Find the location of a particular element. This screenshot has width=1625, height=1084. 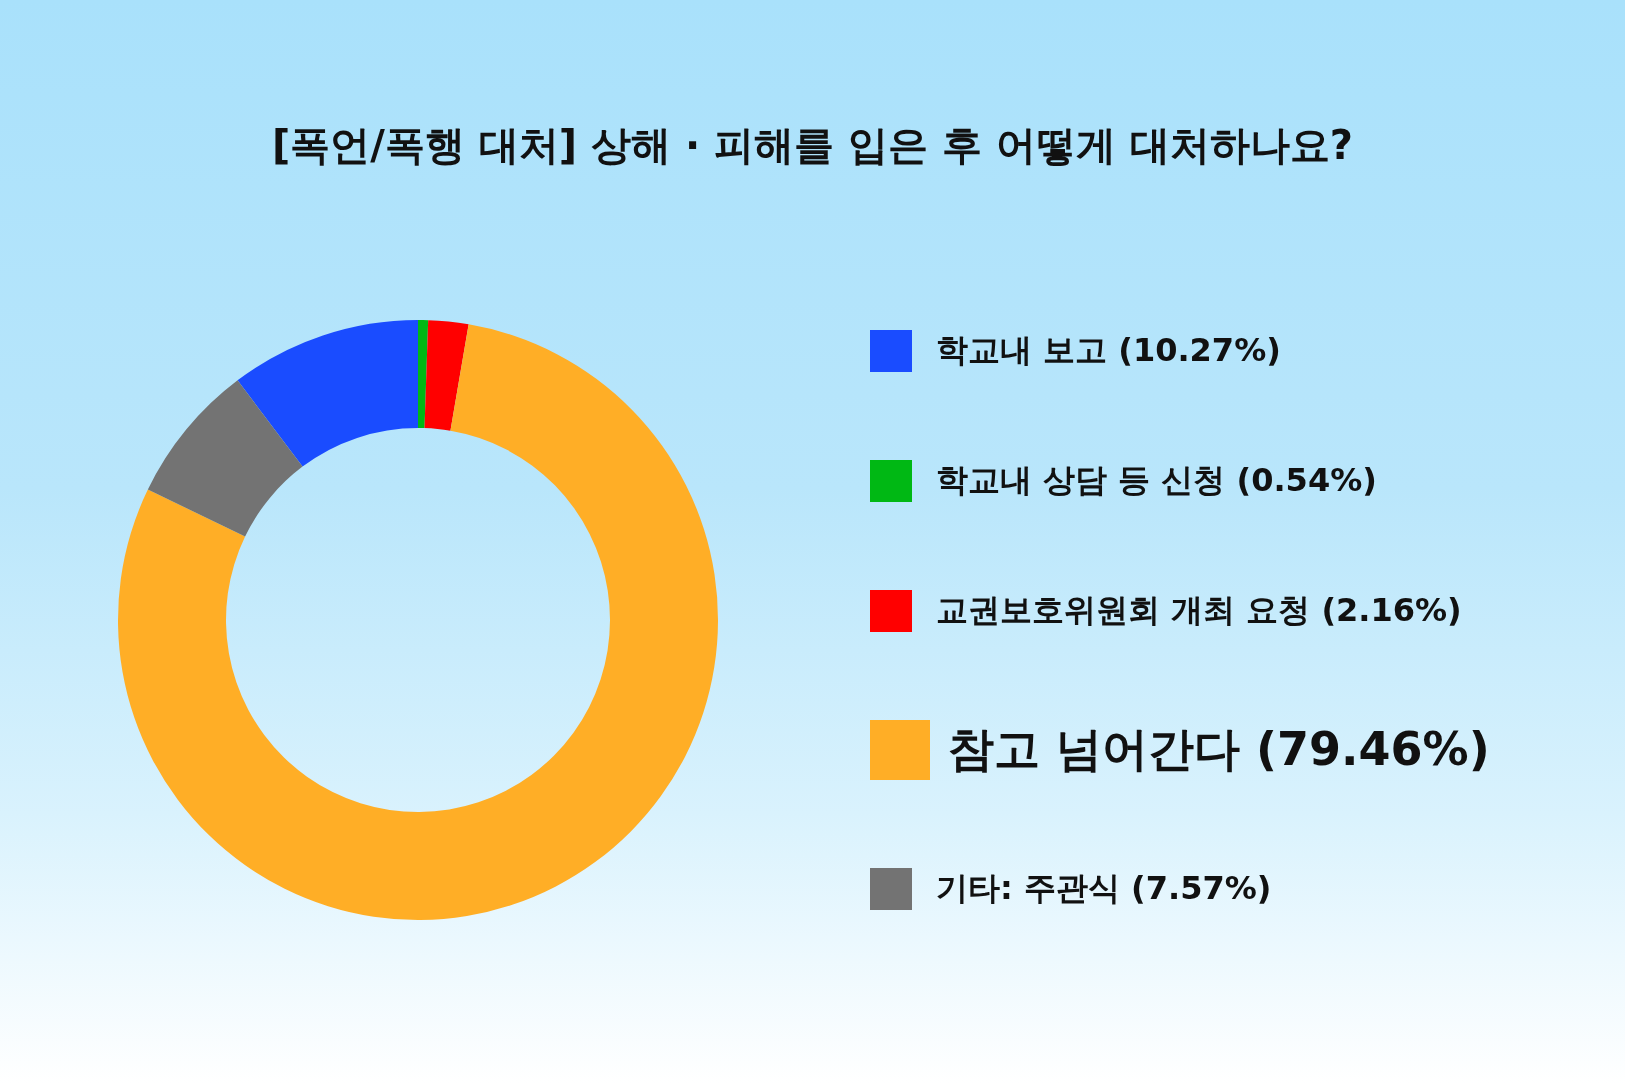

legend-label: 교권보호위원회 개최 요청 (2.16%) is located at coordinates (1199, 610).